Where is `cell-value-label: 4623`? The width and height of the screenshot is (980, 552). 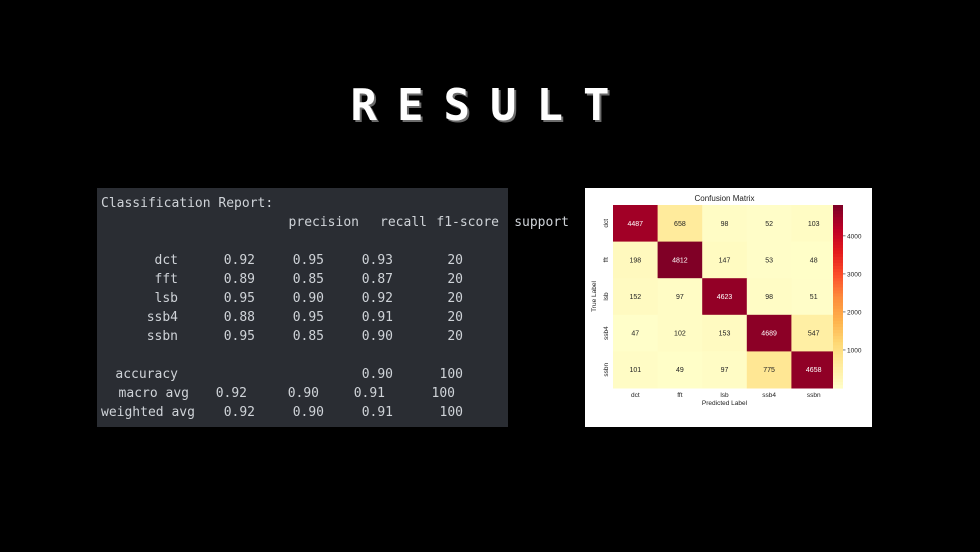 cell-value-label: 4623 is located at coordinates (725, 297).